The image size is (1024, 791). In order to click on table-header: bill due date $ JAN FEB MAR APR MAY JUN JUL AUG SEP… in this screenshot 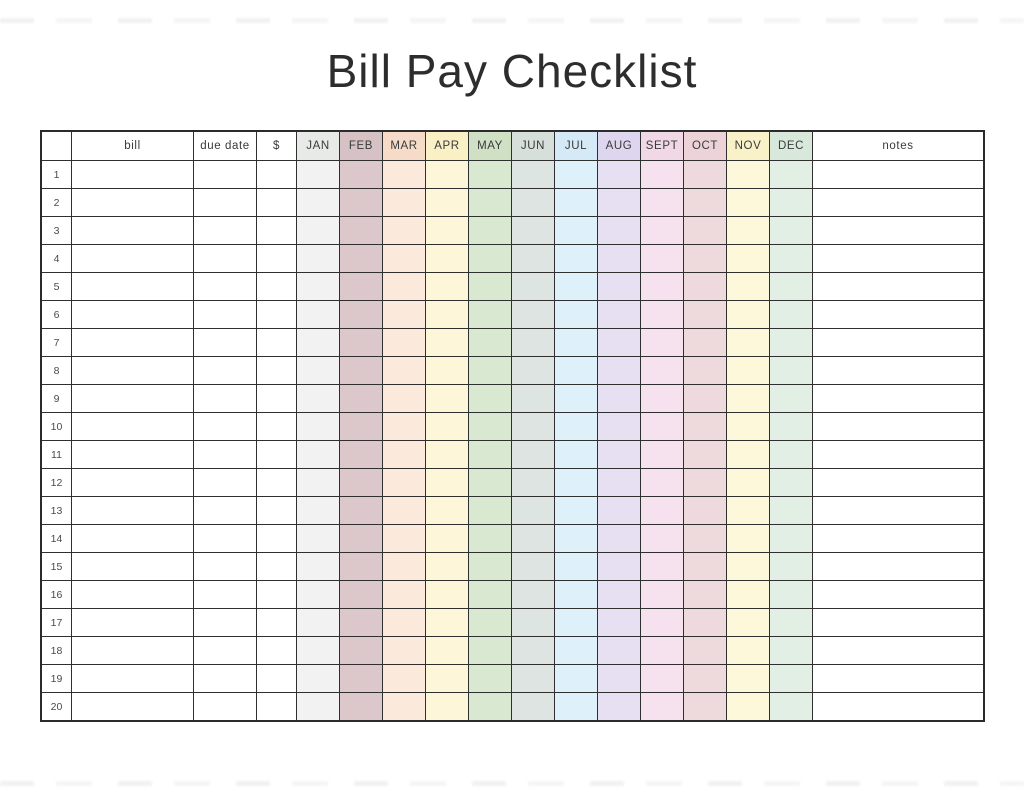, I will do `click(512, 145)`.